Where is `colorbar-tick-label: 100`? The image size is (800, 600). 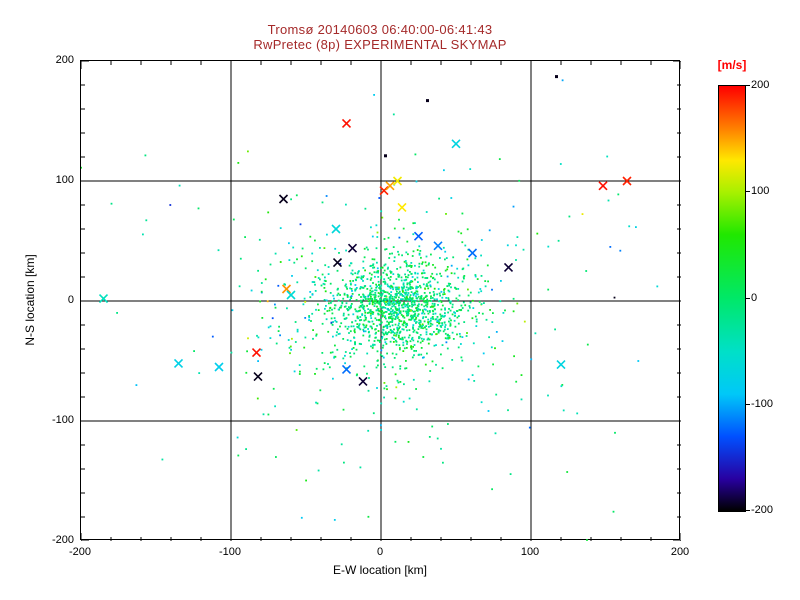
colorbar-tick-label: 100 is located at coordinates (760, 191).